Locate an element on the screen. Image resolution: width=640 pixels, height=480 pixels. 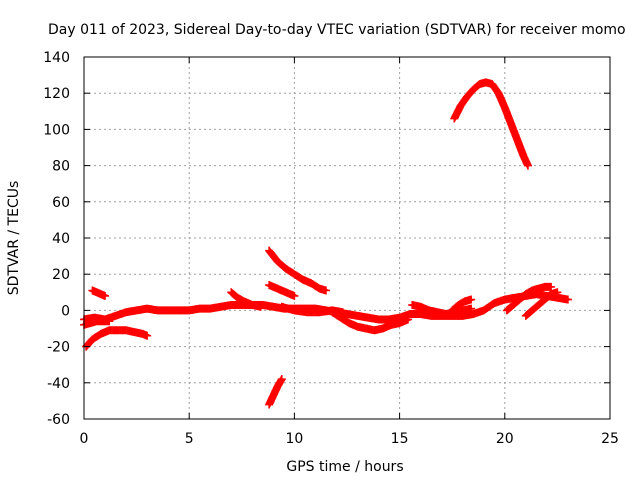
y-tick-label: 120 is located at coordinates (56, 94).